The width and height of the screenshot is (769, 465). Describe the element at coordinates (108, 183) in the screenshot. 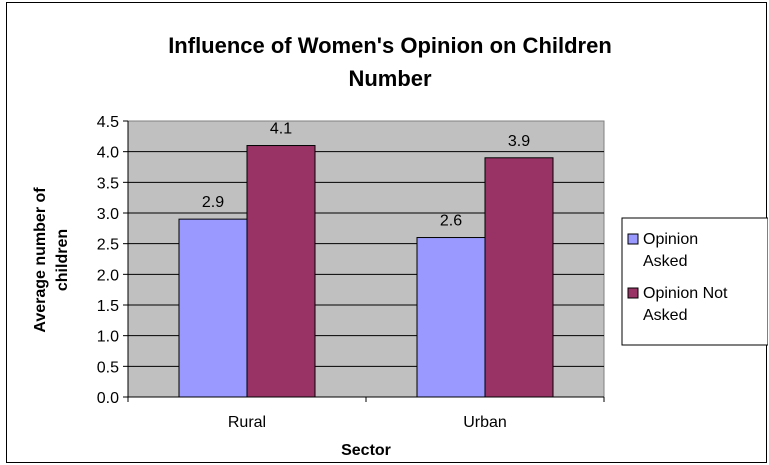

I see `y-tick-label-7: 3.5` at that location.